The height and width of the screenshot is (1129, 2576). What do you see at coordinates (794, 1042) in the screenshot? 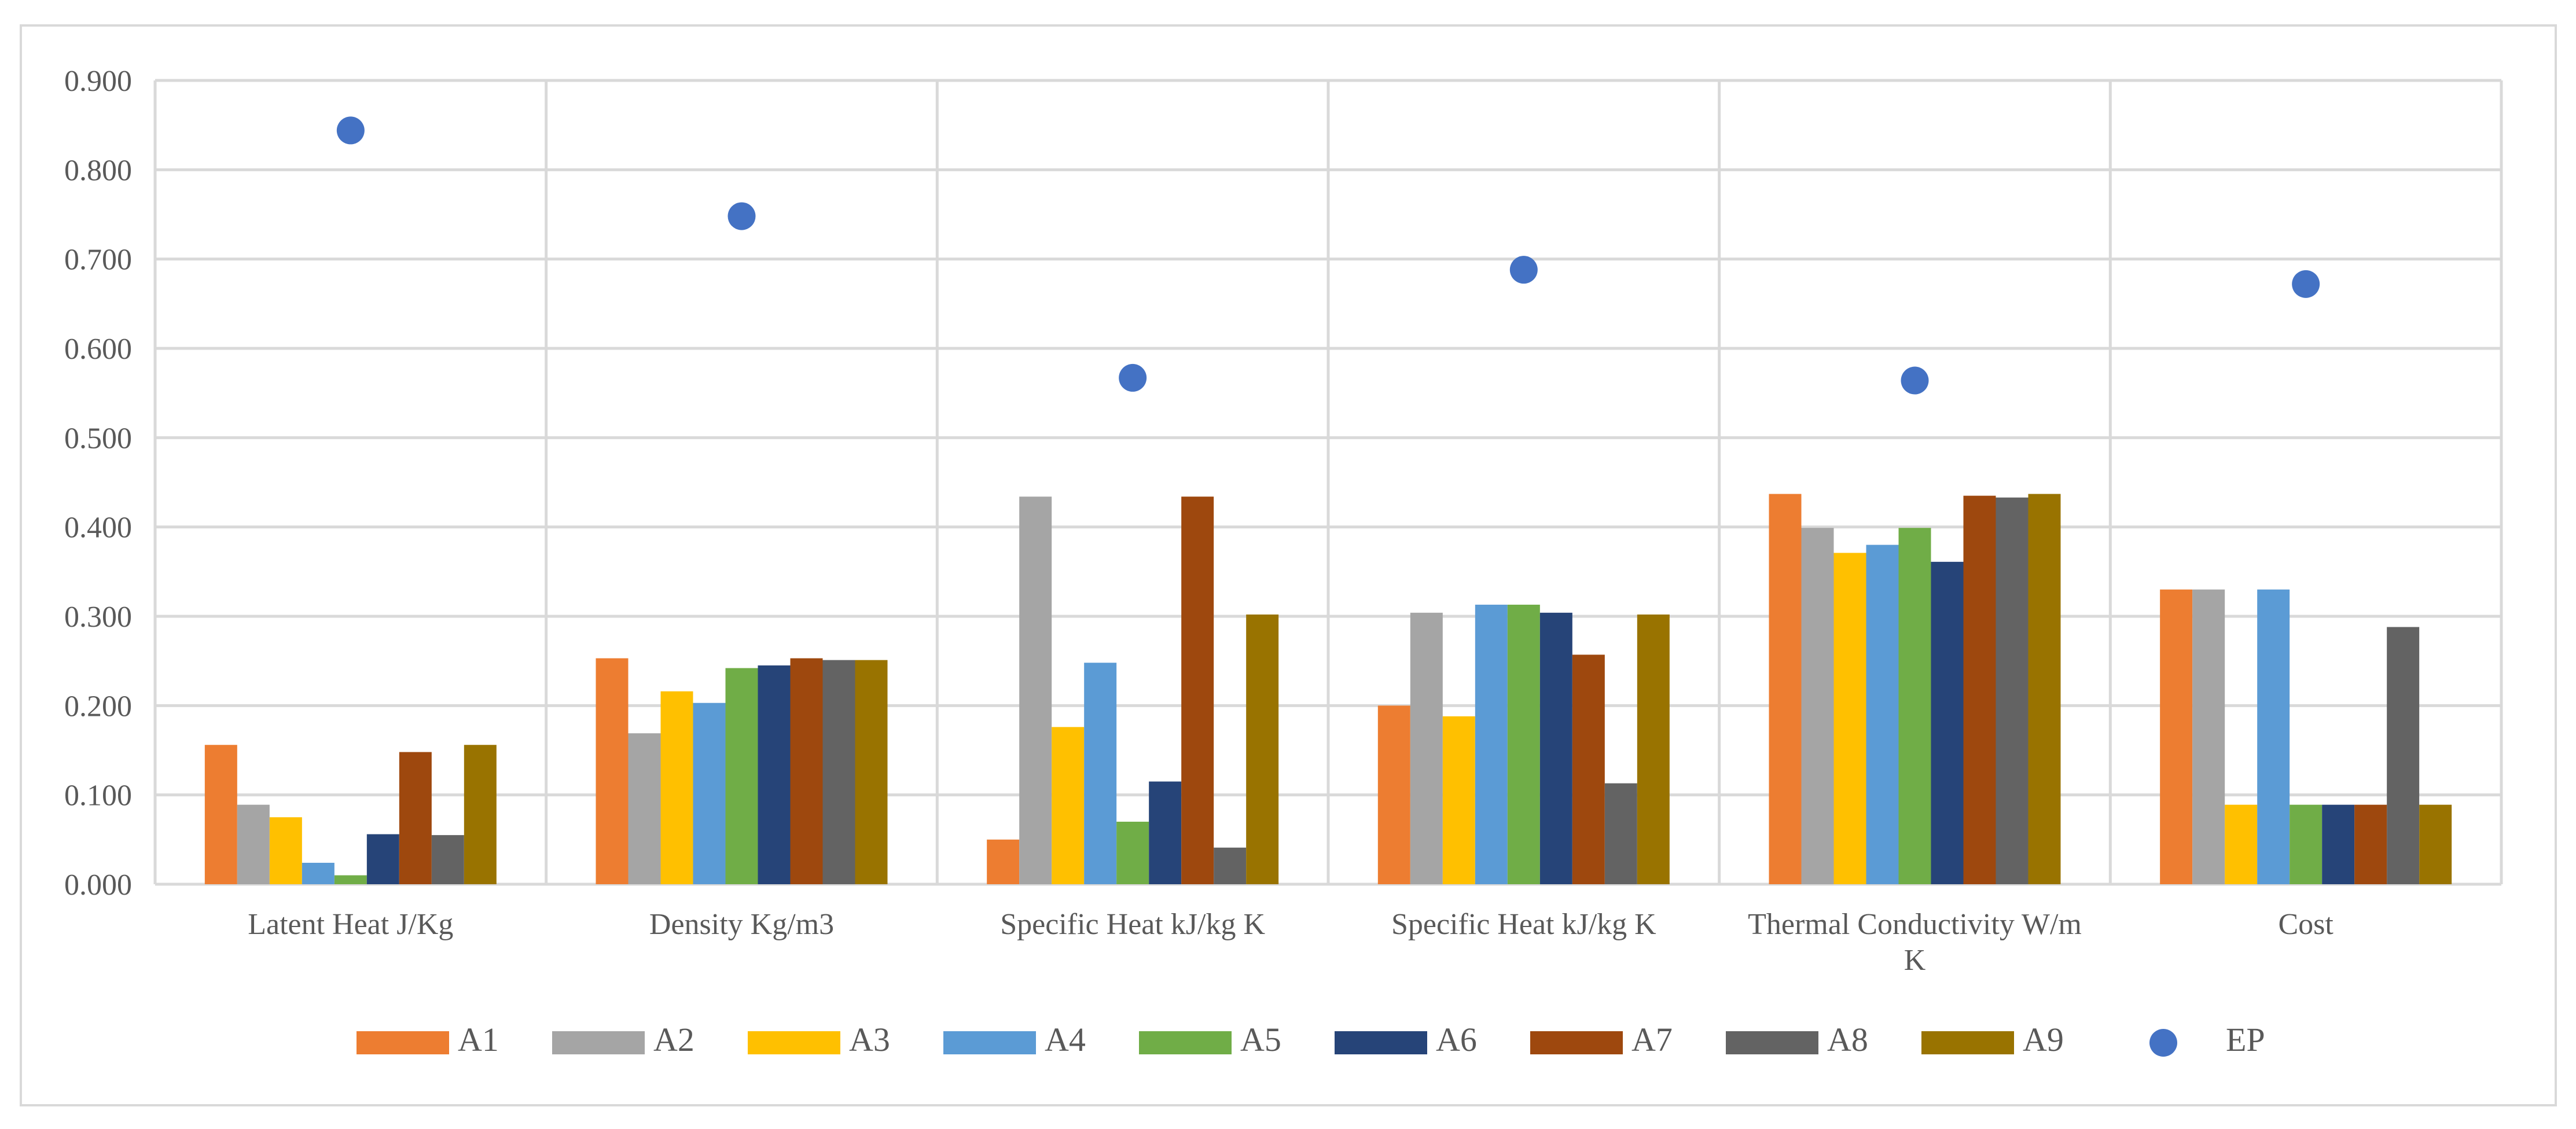
I see `legend-swatch-A3` at bounding box center [794, 1042].